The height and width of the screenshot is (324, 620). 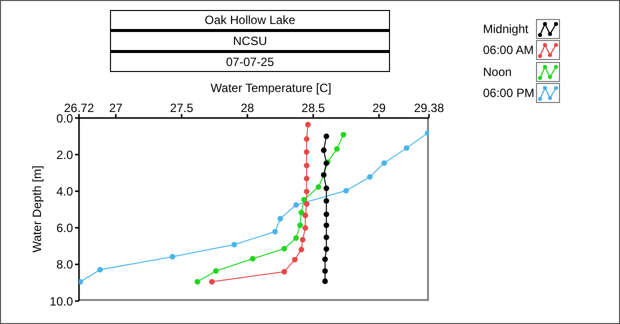 I want to click on x-tick-label: 29.38, so click(x=429, y=108).